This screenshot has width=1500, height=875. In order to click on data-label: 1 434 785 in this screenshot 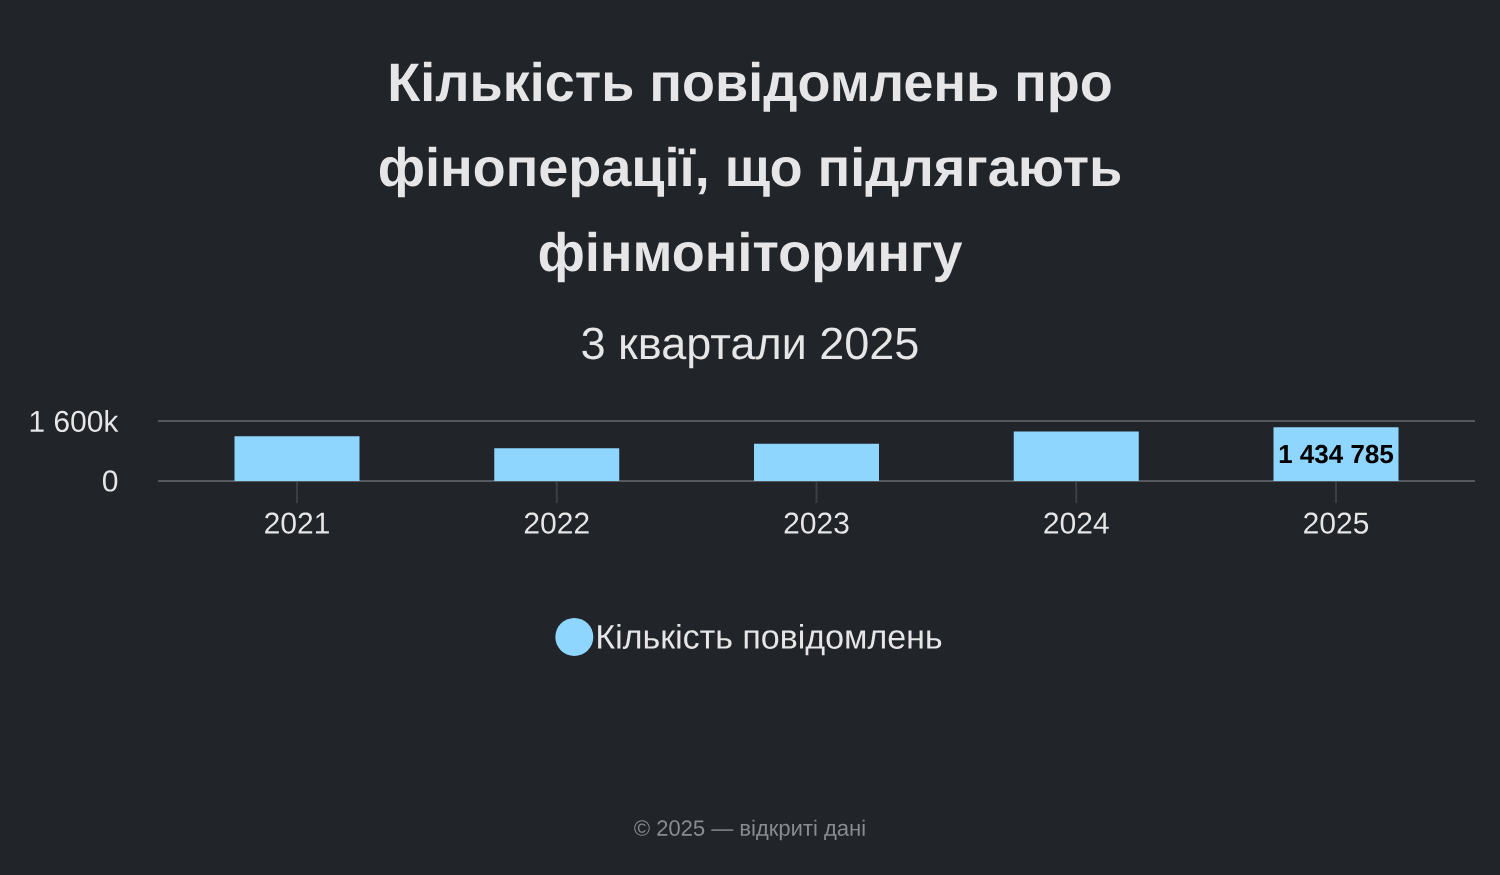, I will do `click(1336, 454)`.